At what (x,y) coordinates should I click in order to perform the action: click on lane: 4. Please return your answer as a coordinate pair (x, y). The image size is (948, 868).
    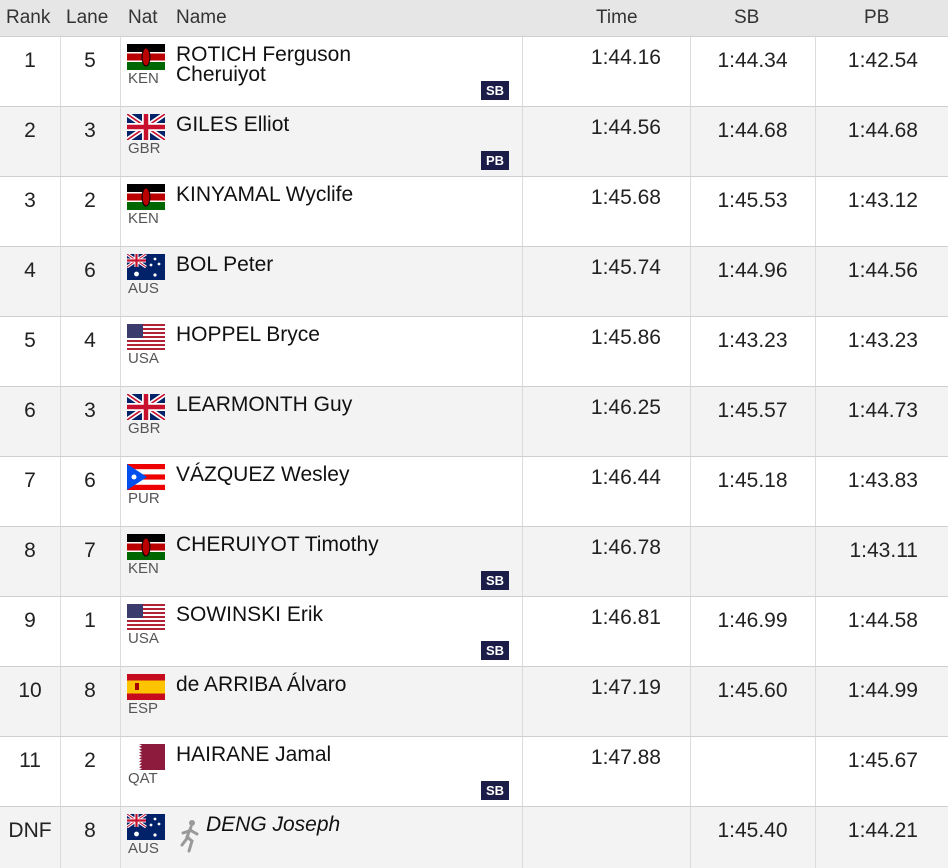
    Looking at the image, I should click on (90, 340).